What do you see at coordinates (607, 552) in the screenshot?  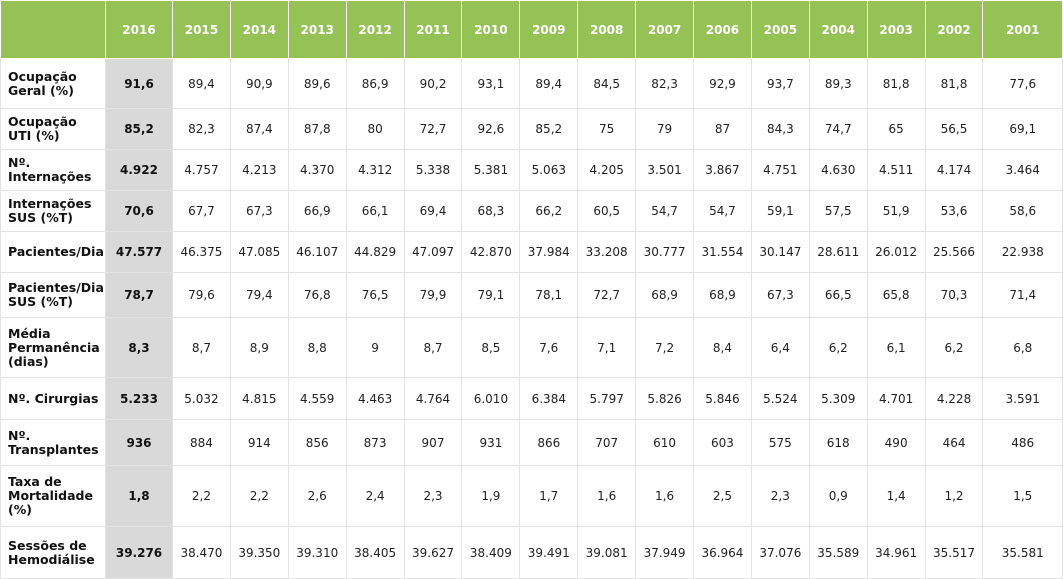 I see `value-cell: 39.081` at bounding box center [607, 552].